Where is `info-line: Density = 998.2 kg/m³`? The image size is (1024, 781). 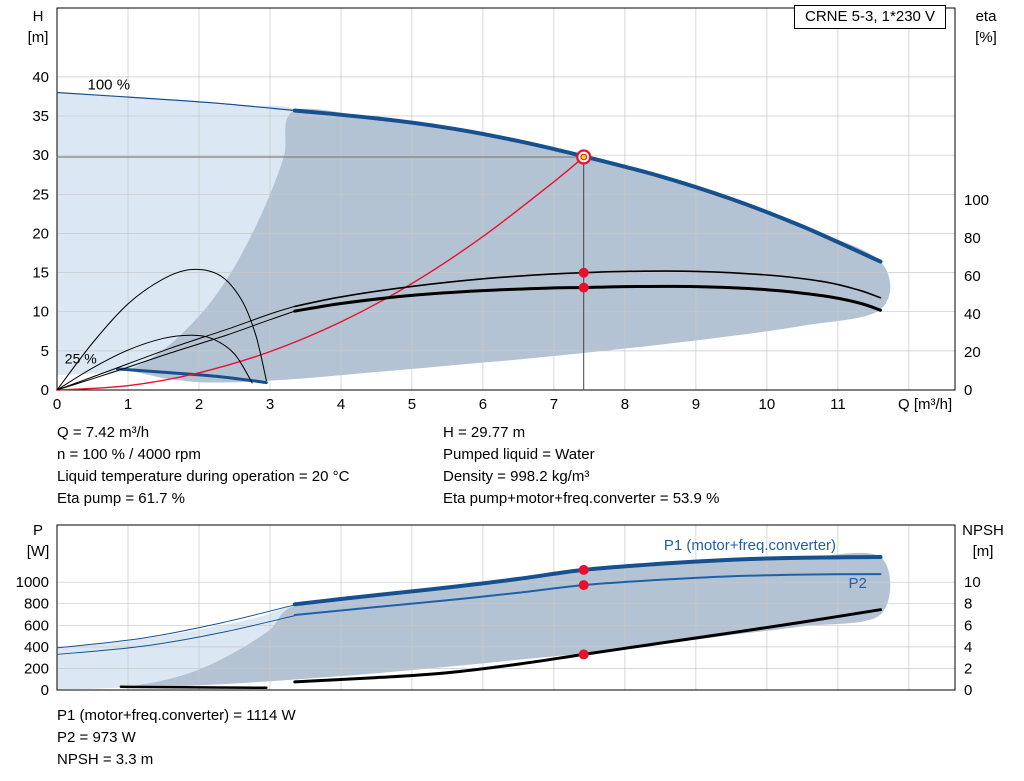 info-line: Density = 998.2 kg/m³ is located at coordinates (516, 476).